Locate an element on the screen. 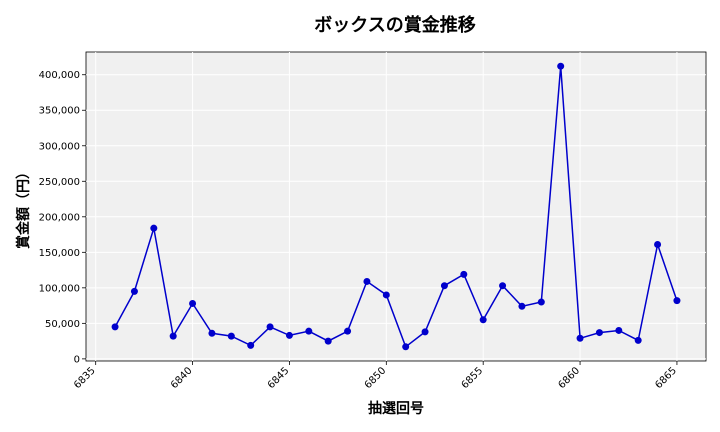 The height and width of the screenshot is (432, 720). x-axis-ticks: 6835 6840 6845 6850 6855 6860 6865 is located at coordinates (375, 376).